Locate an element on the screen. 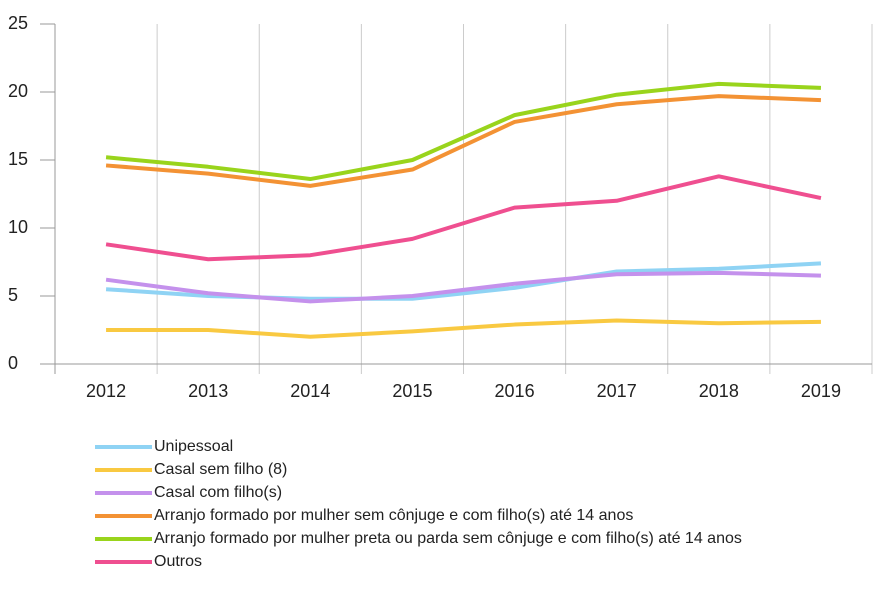  legend-label: Unipessoal is located at coordinates (193, 446).